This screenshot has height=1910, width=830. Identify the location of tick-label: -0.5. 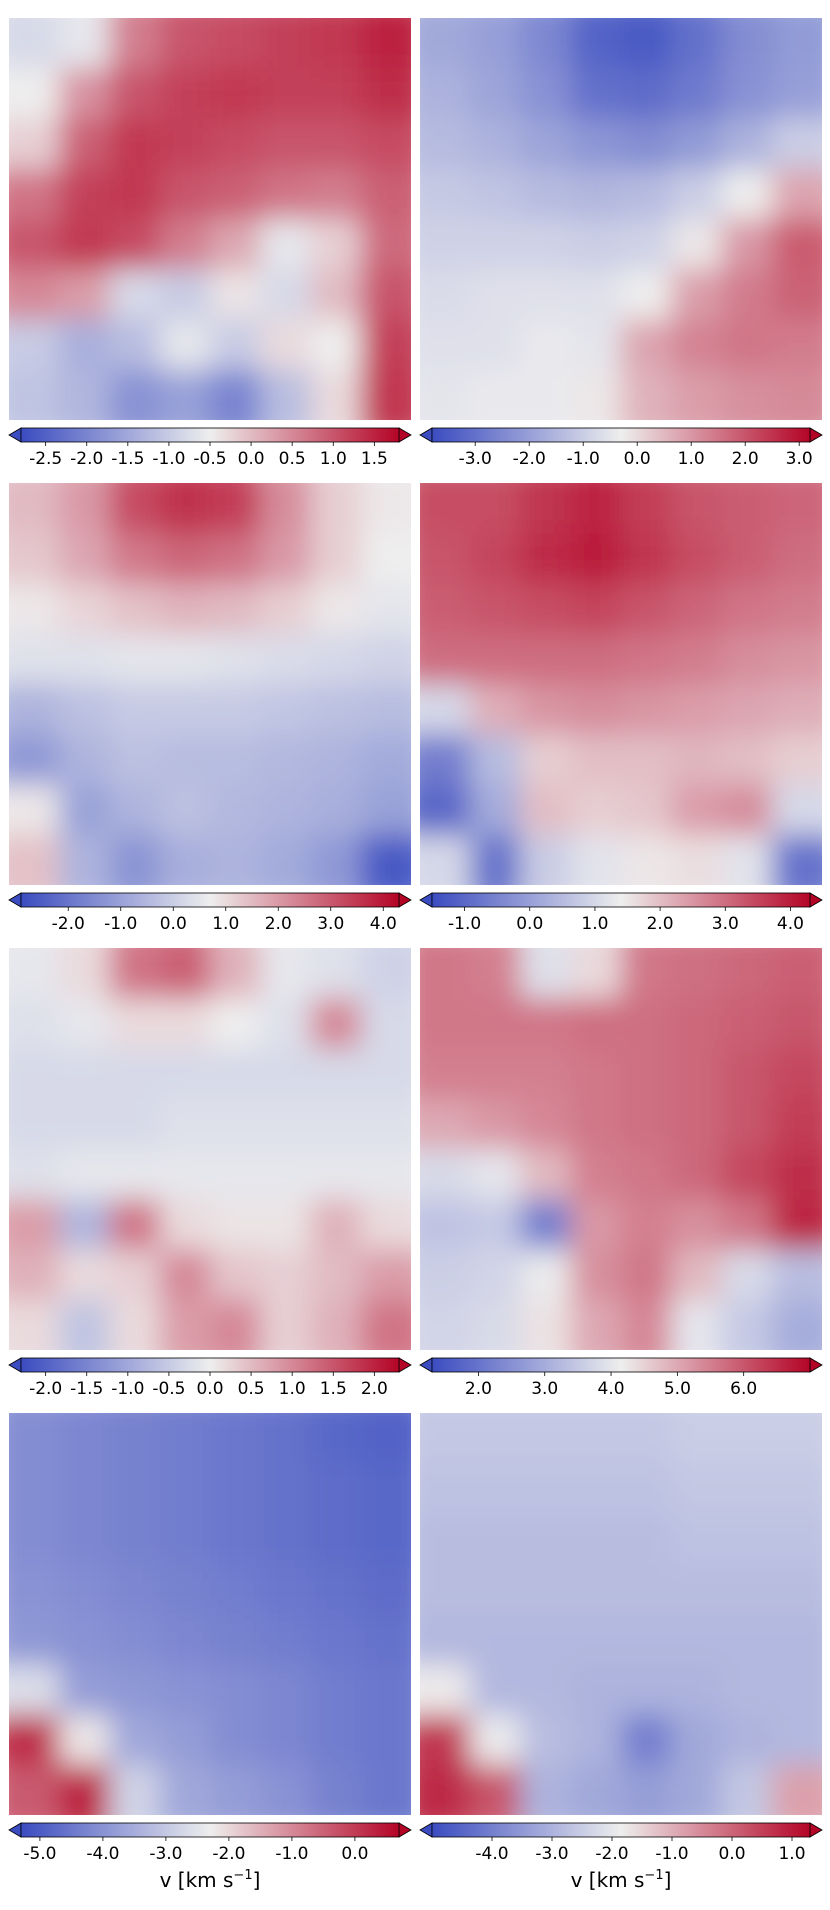
(209, 459).